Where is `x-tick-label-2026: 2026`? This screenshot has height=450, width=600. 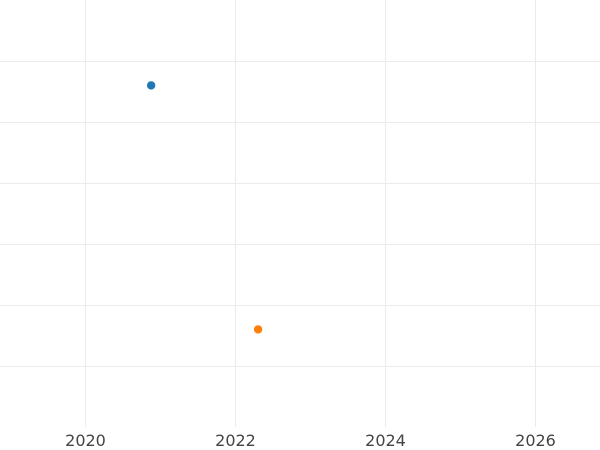
x-tick-label-2026: 2026 is located at coordinates (535, 440).